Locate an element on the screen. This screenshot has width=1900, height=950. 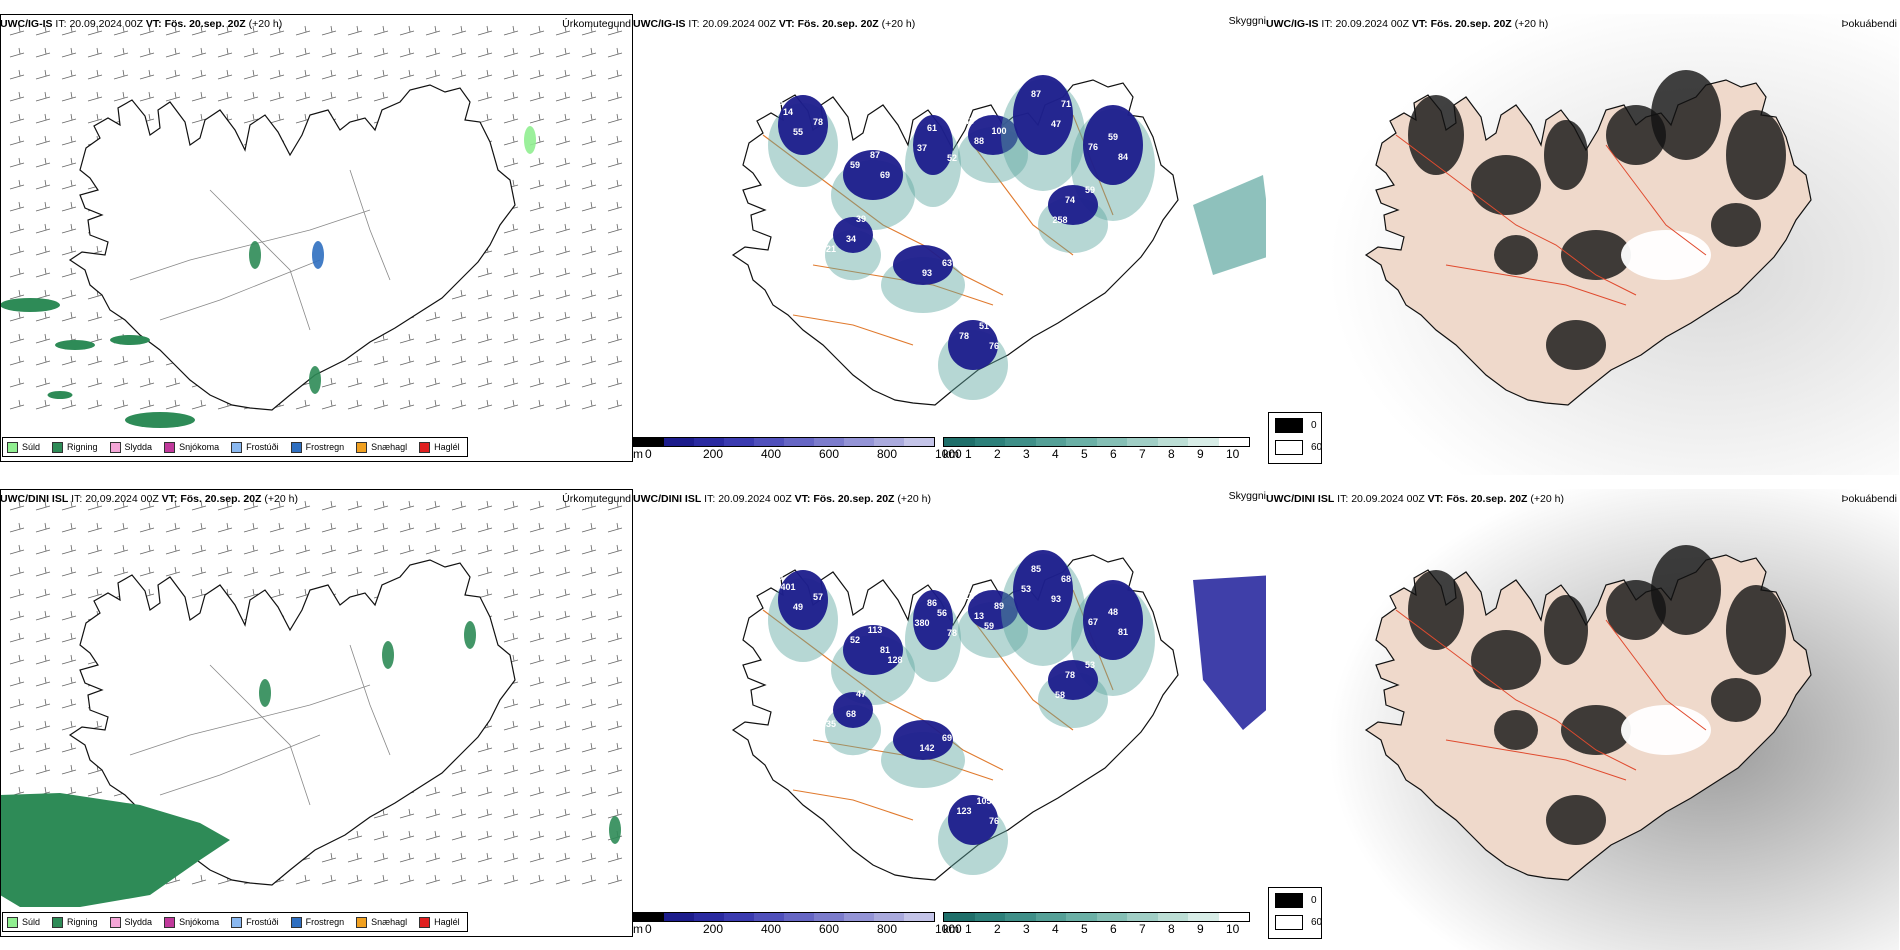
init-time: 20.09.2024 00Z is located at coordinates (739, 24).